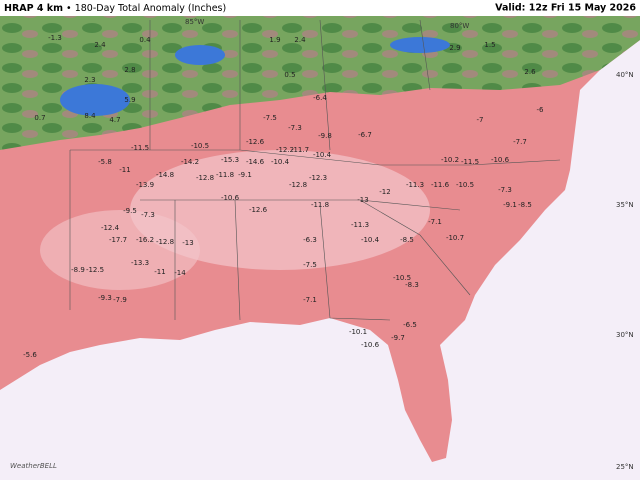  Describe the element at coordinates (194, 22) in the screenshot. I see `longitude-label: 85°W` at that location.